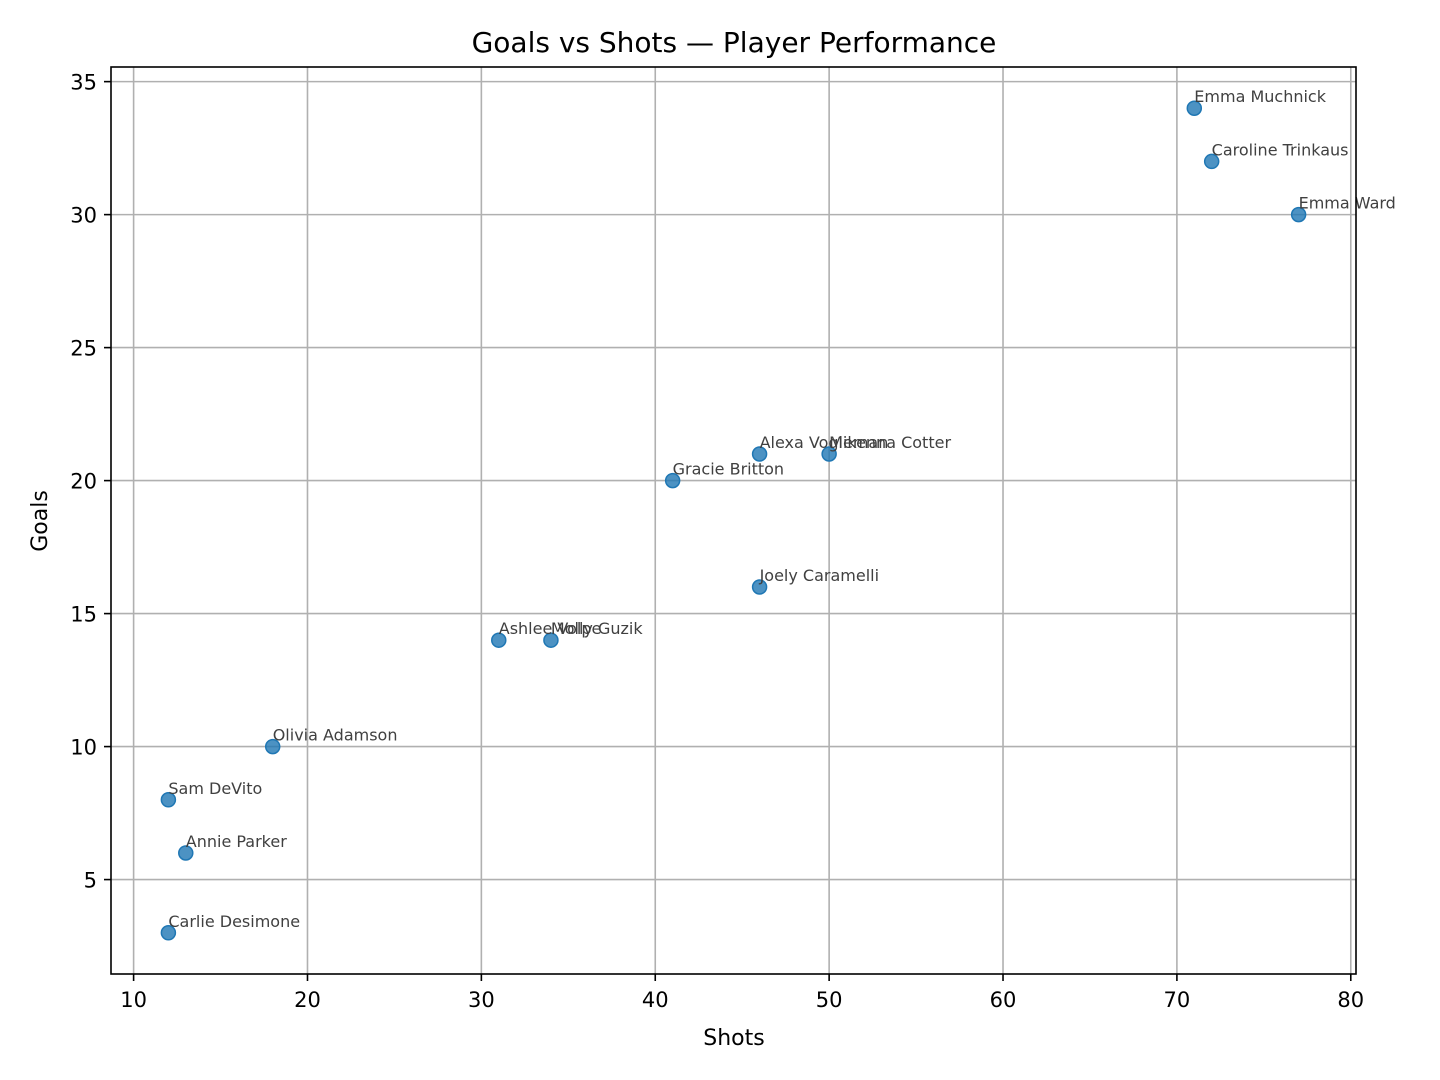  What do you see at coordinates (83, 615) in the screenshot?
I see `y-tick-label: 15` at bounding box center [83, 615].